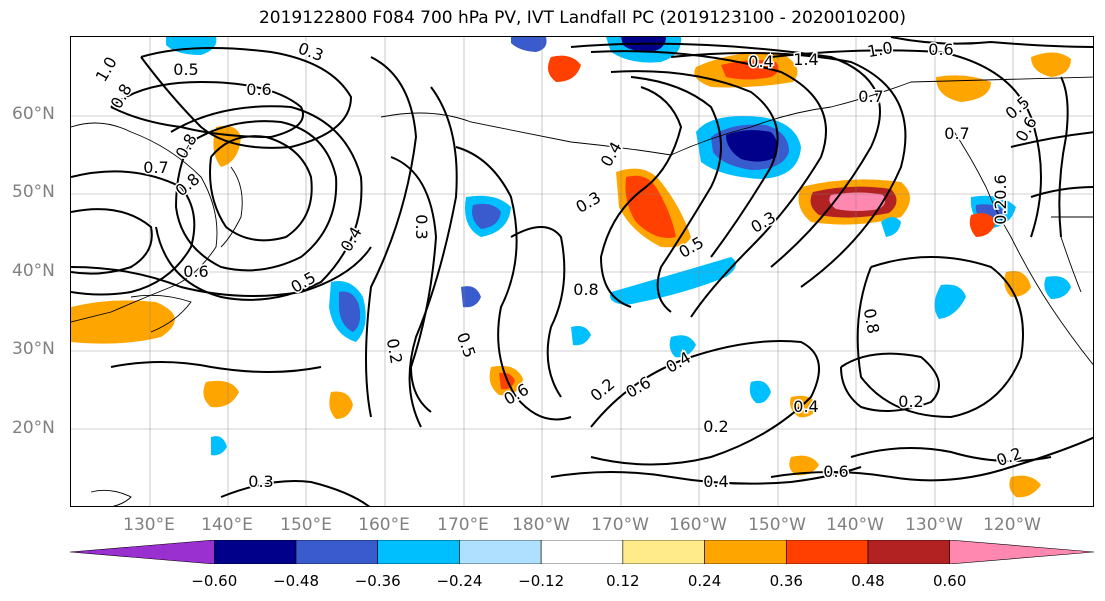 The image size is (1105, 601). Describe the element at coordinates (868, 581) in the screenshot. I see `colorbar-tick-label: 0.48` at that location.